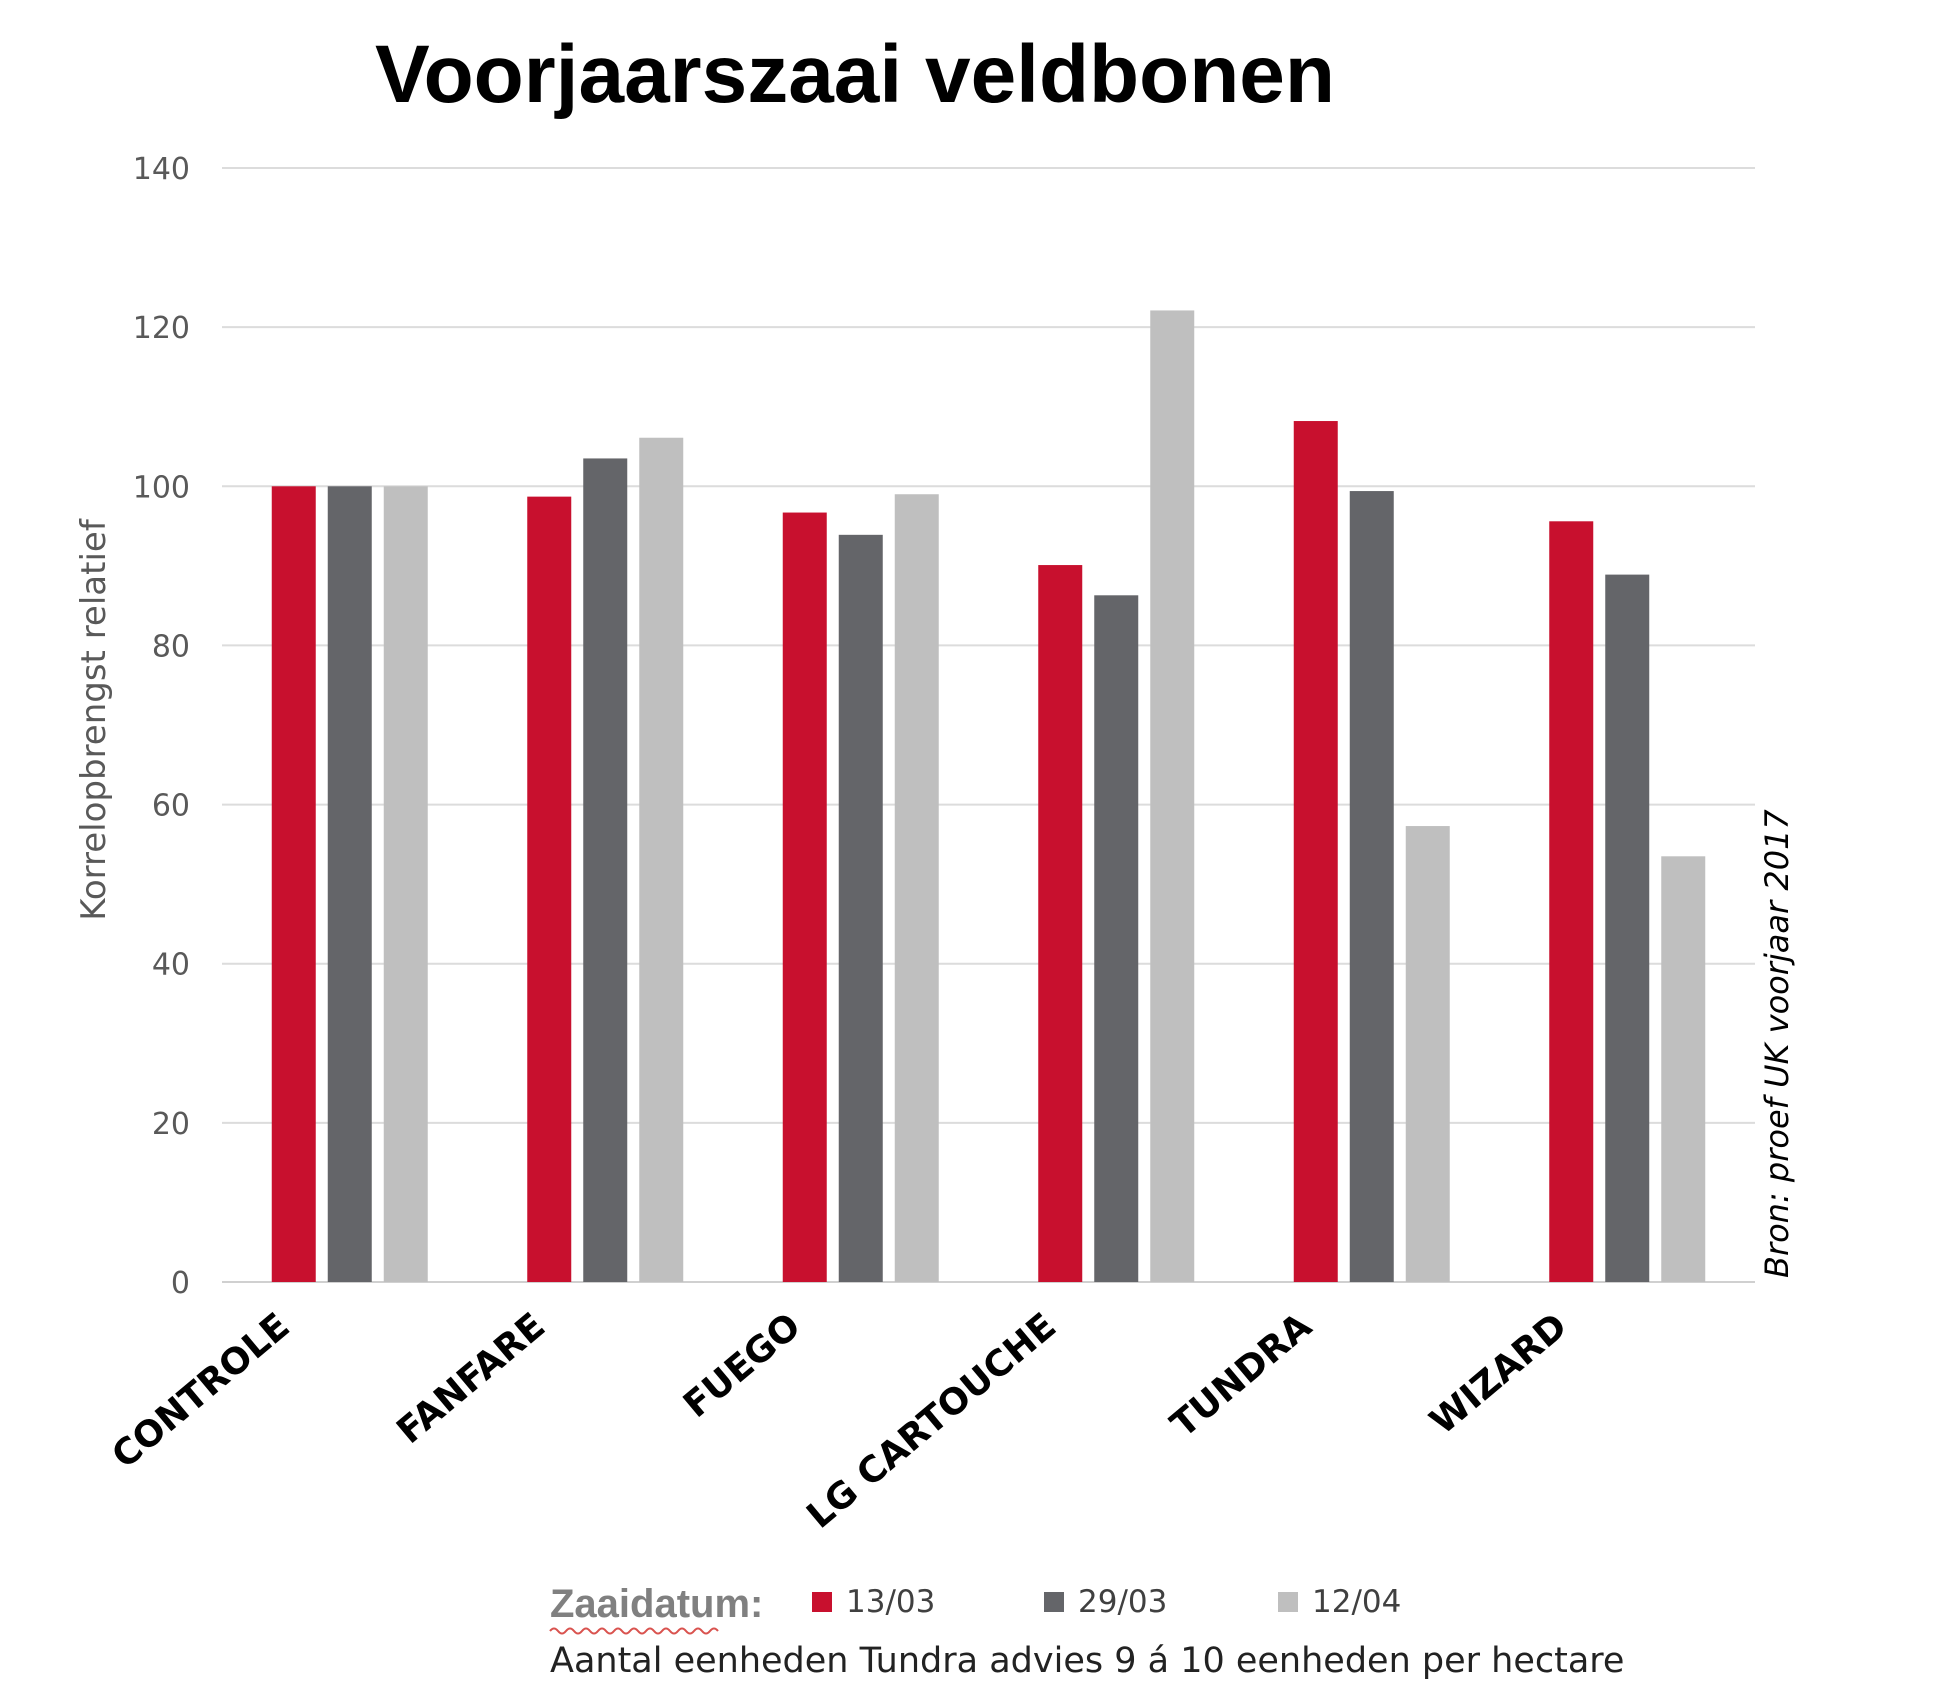  Describe the element at coordinates (161, 726) in the screenshot. I see `y-axis-ticks: 0 20 40 60 80 100 120 140` at that location.